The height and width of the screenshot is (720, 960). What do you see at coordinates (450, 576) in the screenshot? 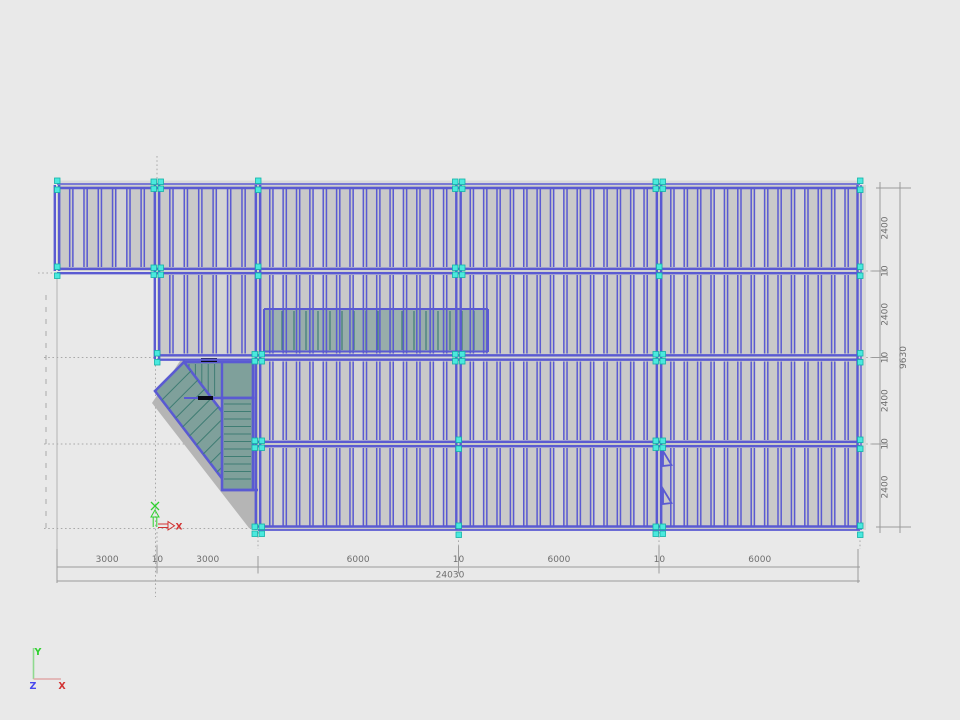
I see `dimension-label: 24030` at bounding box center [450, 576].